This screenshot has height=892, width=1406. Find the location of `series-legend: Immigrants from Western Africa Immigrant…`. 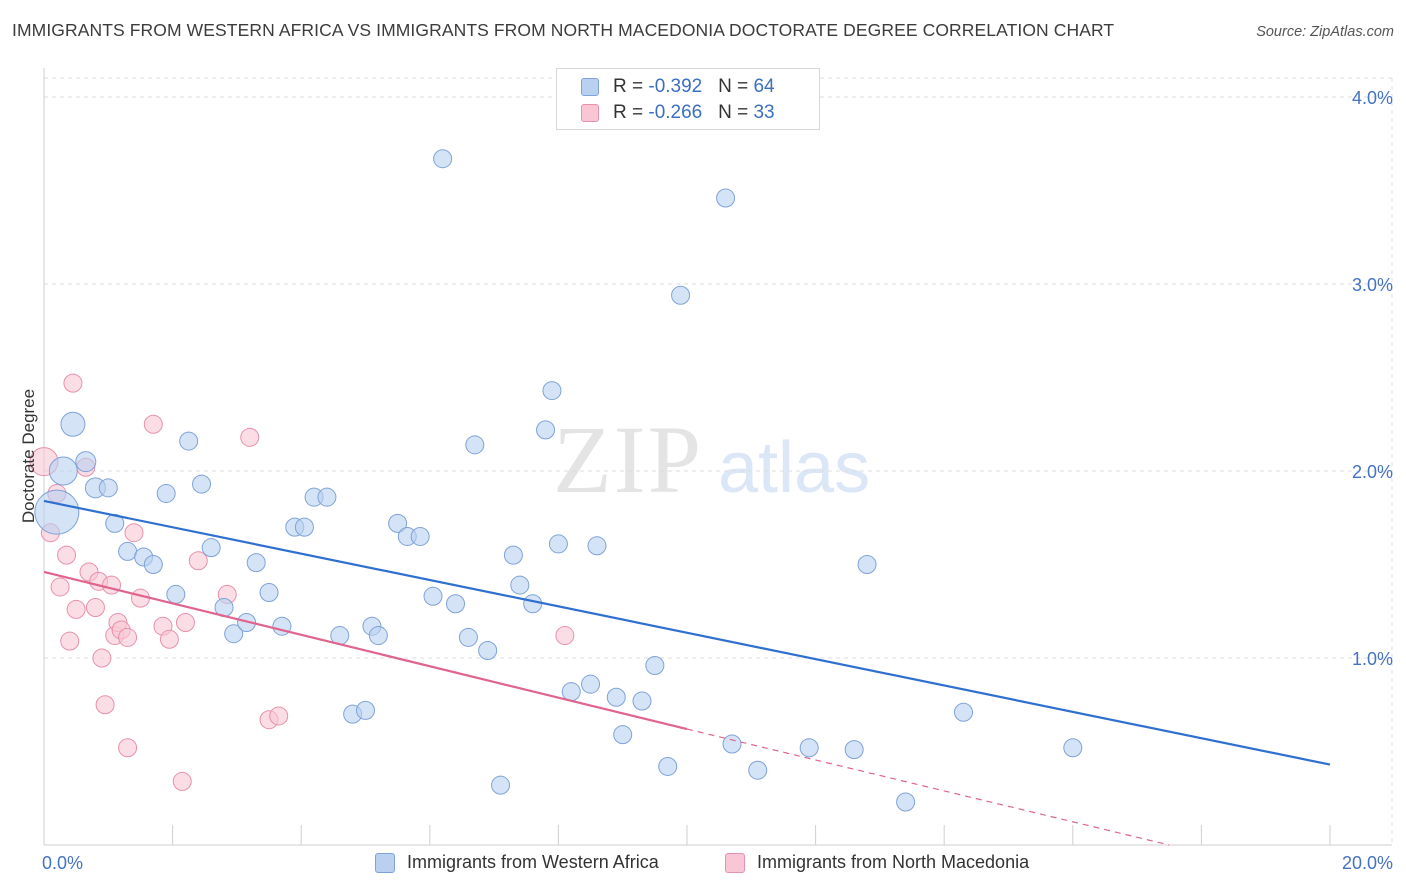

series-legend: Immigrants from Western Africa Immigrant… is located at coordinates (703, 864).